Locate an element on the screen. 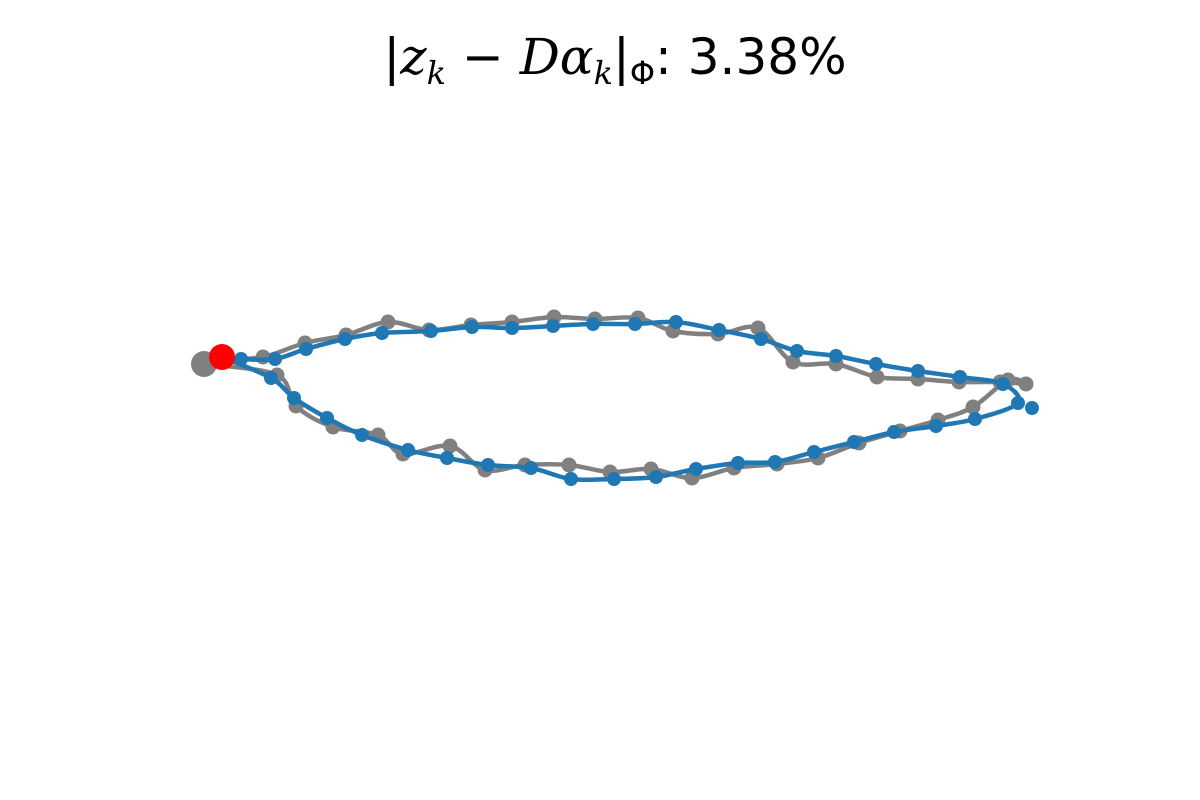 The width and height of the screenshot is (1200, 800). start-marker is located at coordinates (222, 357).